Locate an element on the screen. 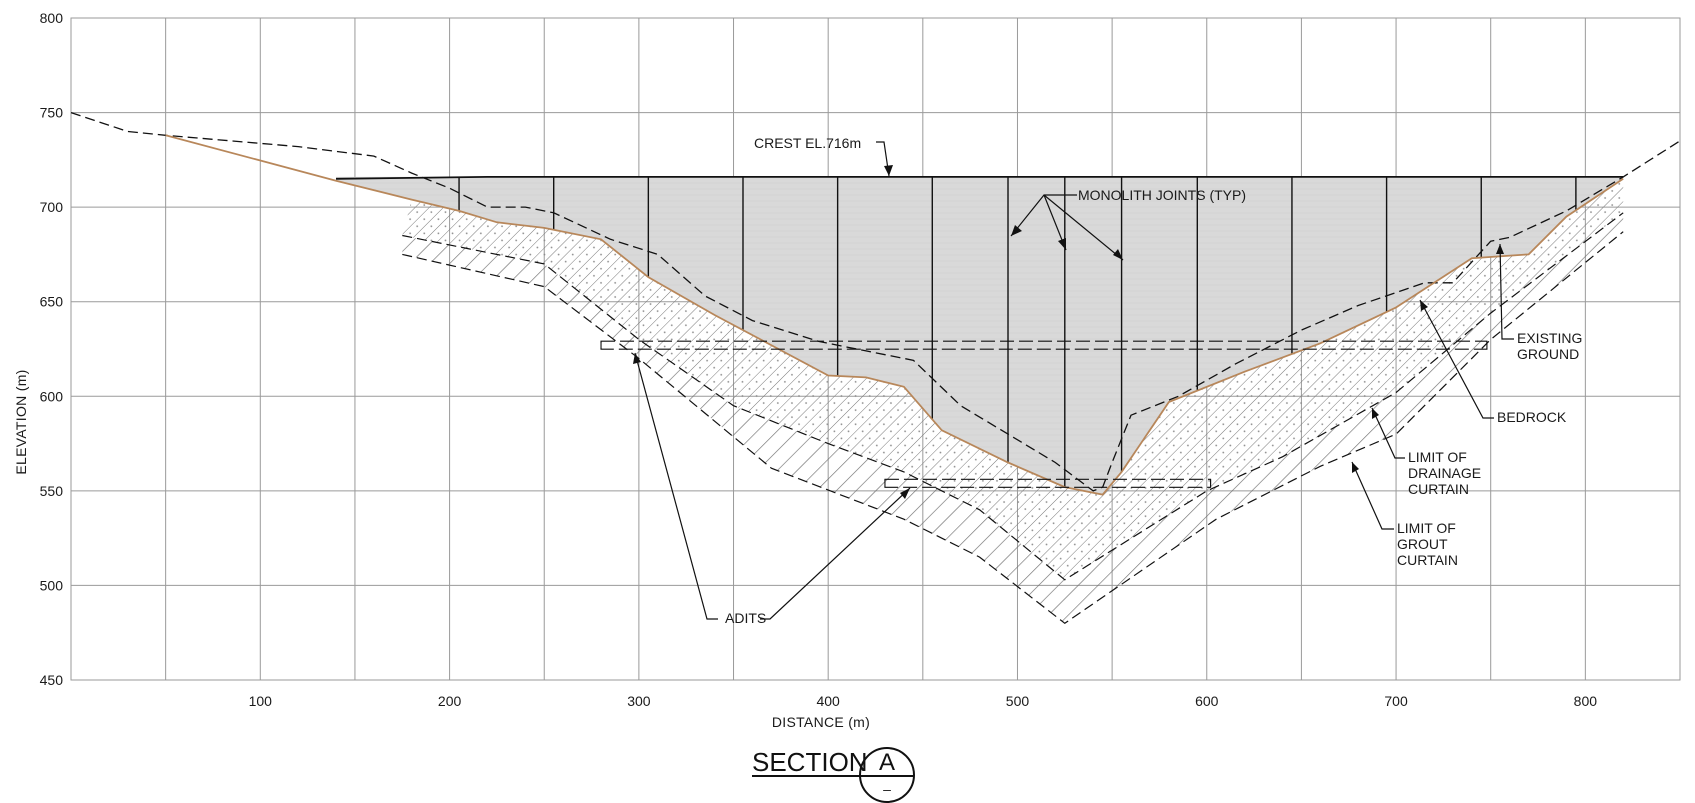  drainage-label-1: LIMIT OF is located at coordinates (1437, 457).